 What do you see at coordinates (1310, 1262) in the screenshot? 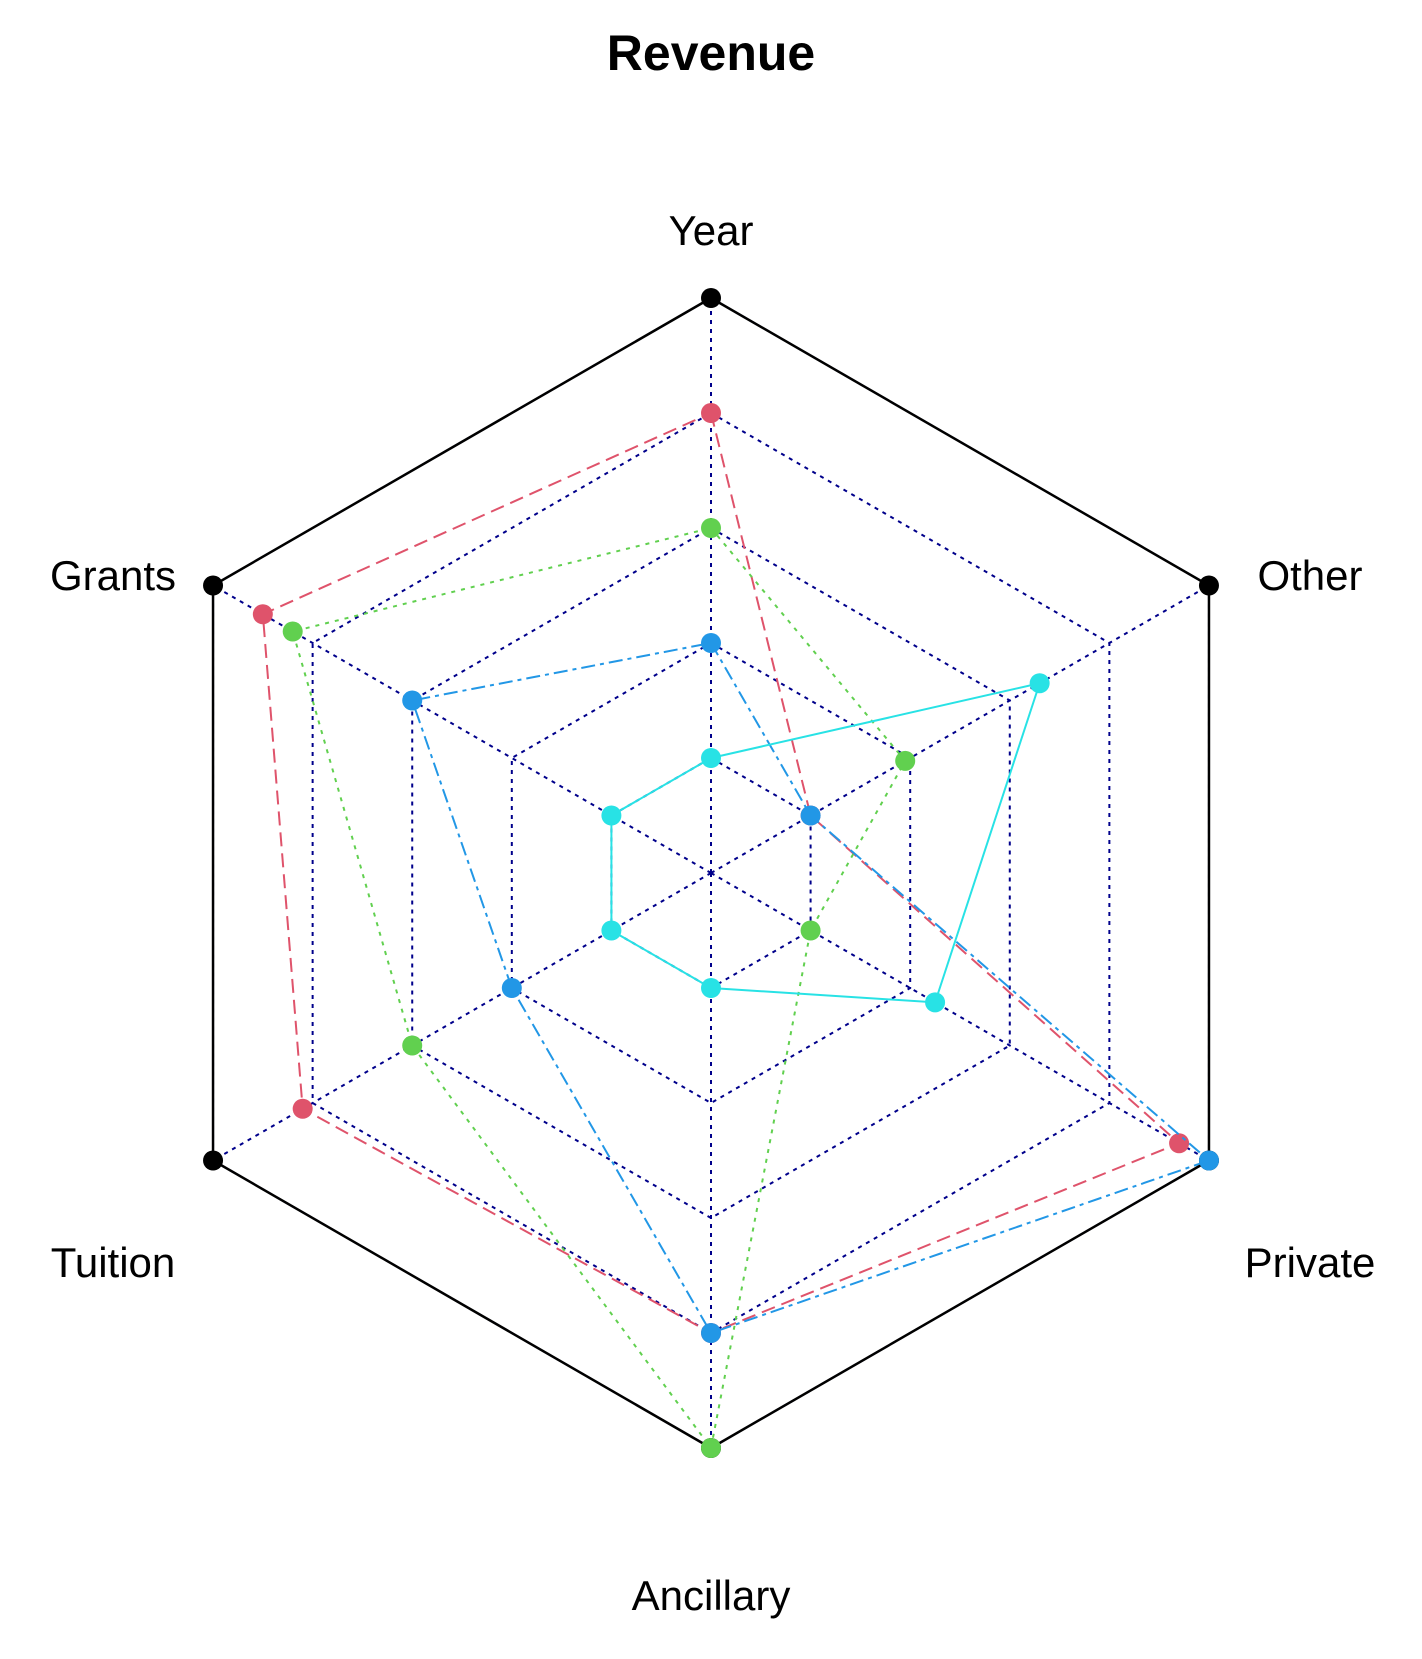
I see `axis-label-private: Private` at bounding box center [1310, 1262].